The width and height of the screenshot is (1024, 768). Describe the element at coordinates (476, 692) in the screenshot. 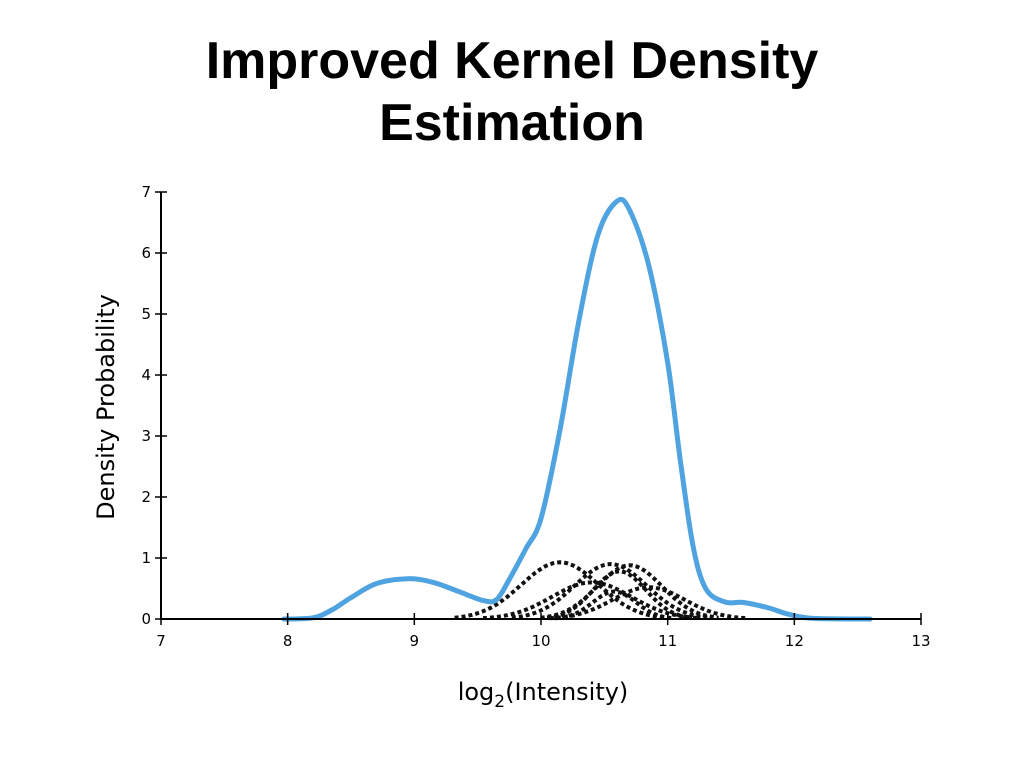

I see `x-axis-title-base: log` at that location.